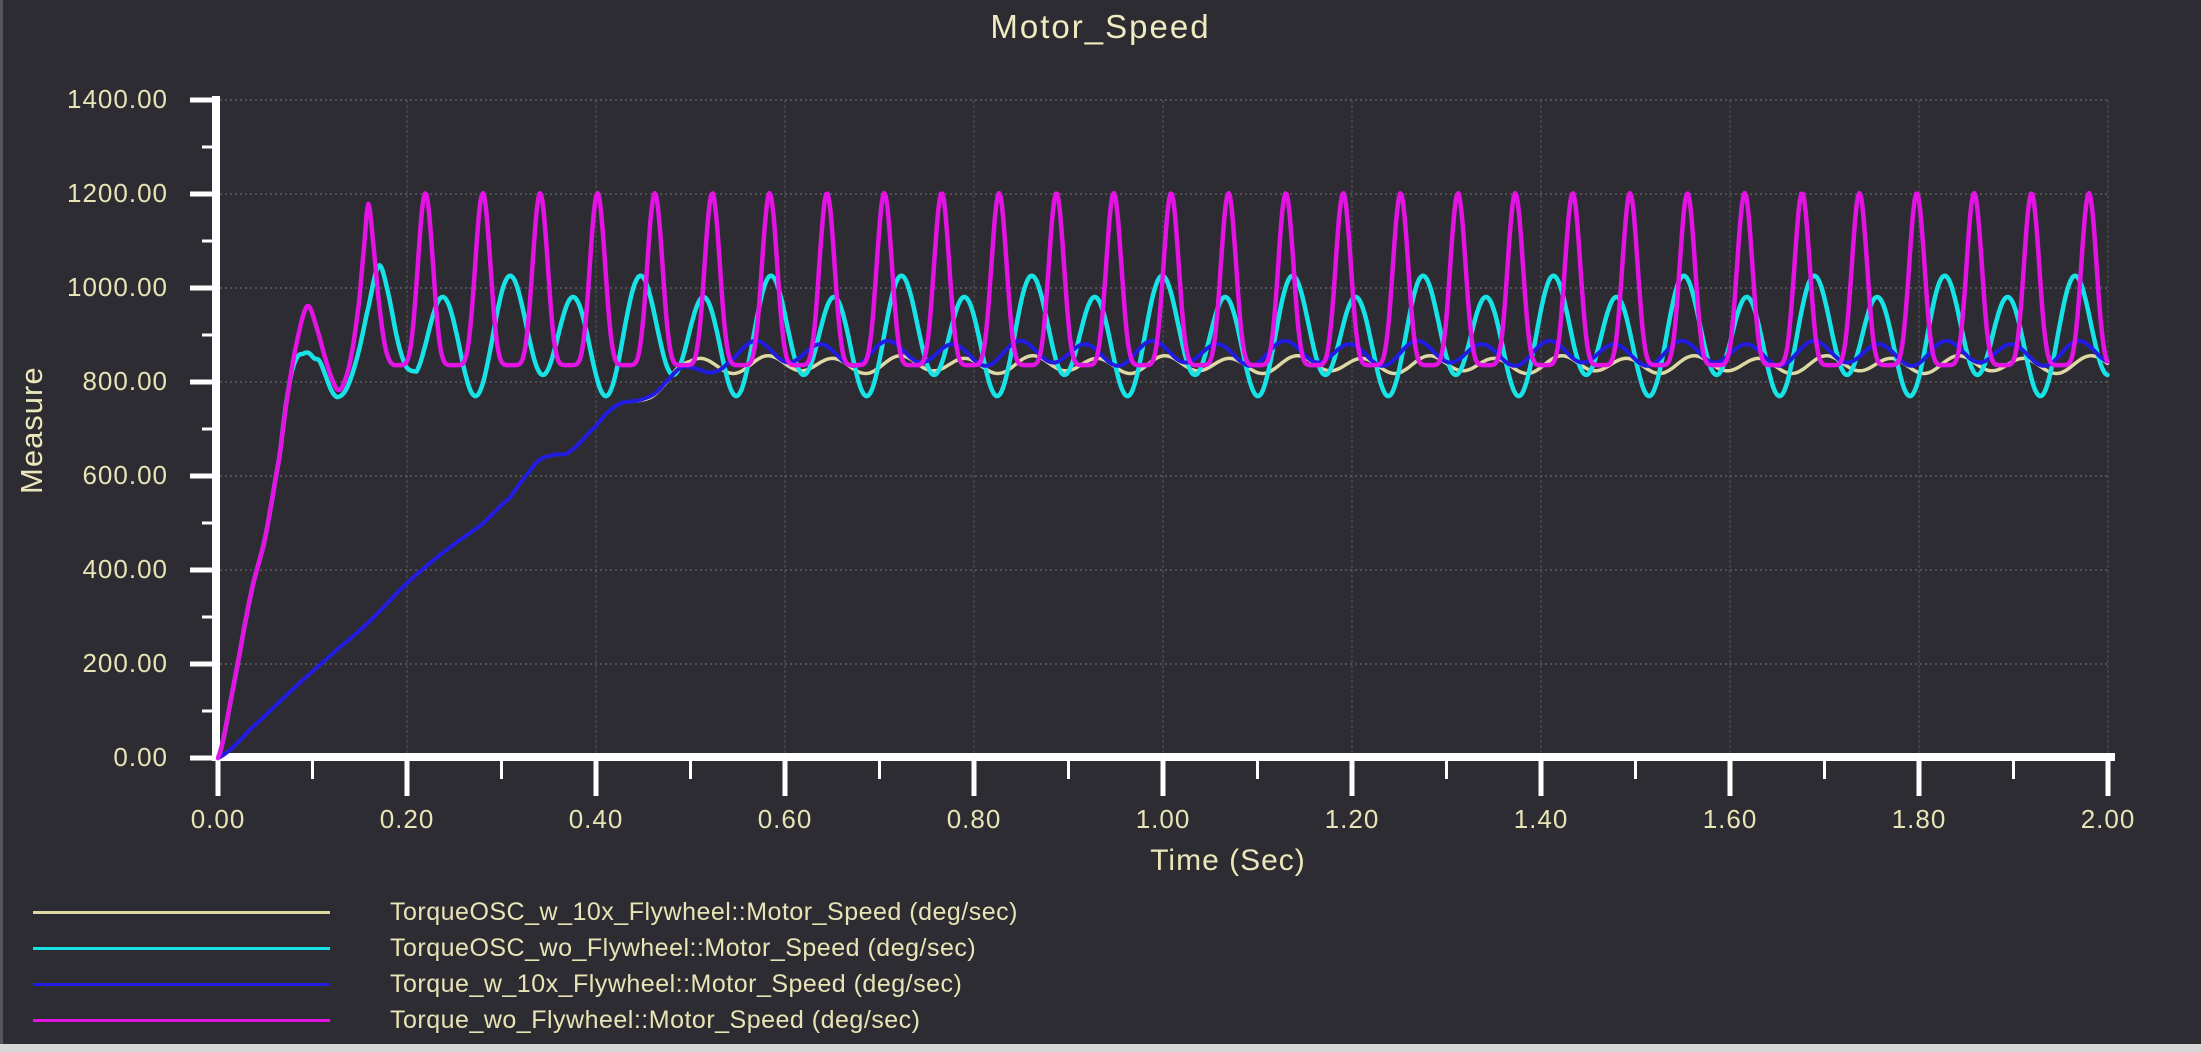 This screenshot has width=2201, height=1052. I want to click on page-title: Motor_Speed, so click(1100, 26).